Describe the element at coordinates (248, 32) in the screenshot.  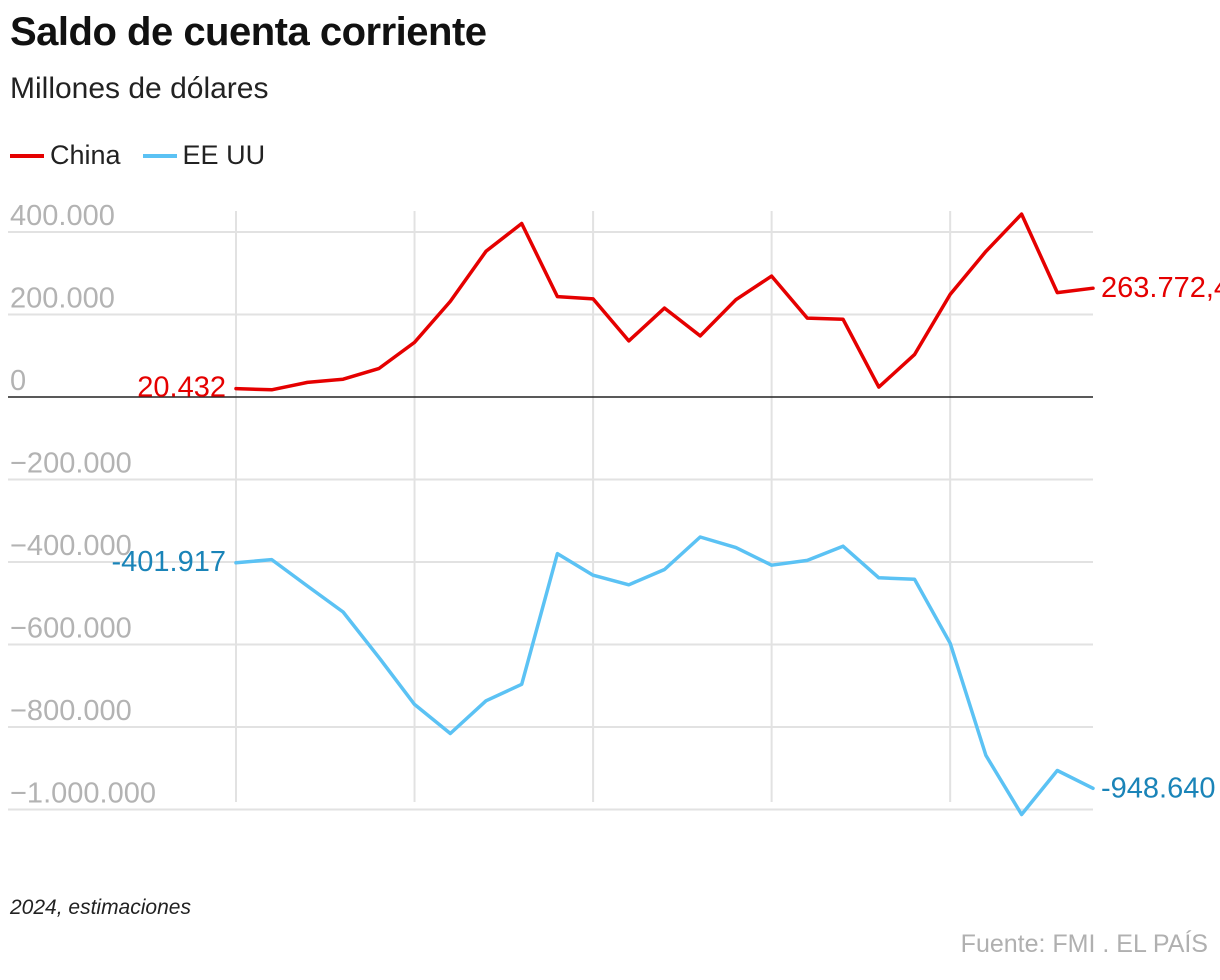
I see `chart-title: Saldo de cuenta corriente` at that location.